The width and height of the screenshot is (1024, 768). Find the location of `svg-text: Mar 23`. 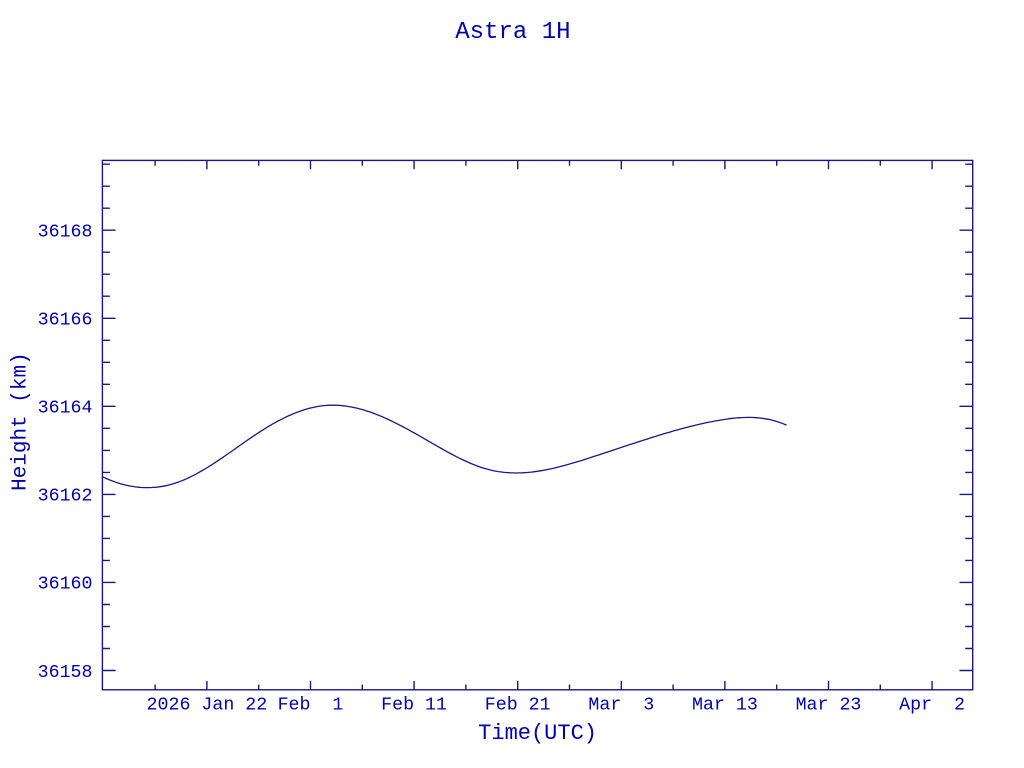

svg-text: Mar 23 is located at coordinates (829, 706).